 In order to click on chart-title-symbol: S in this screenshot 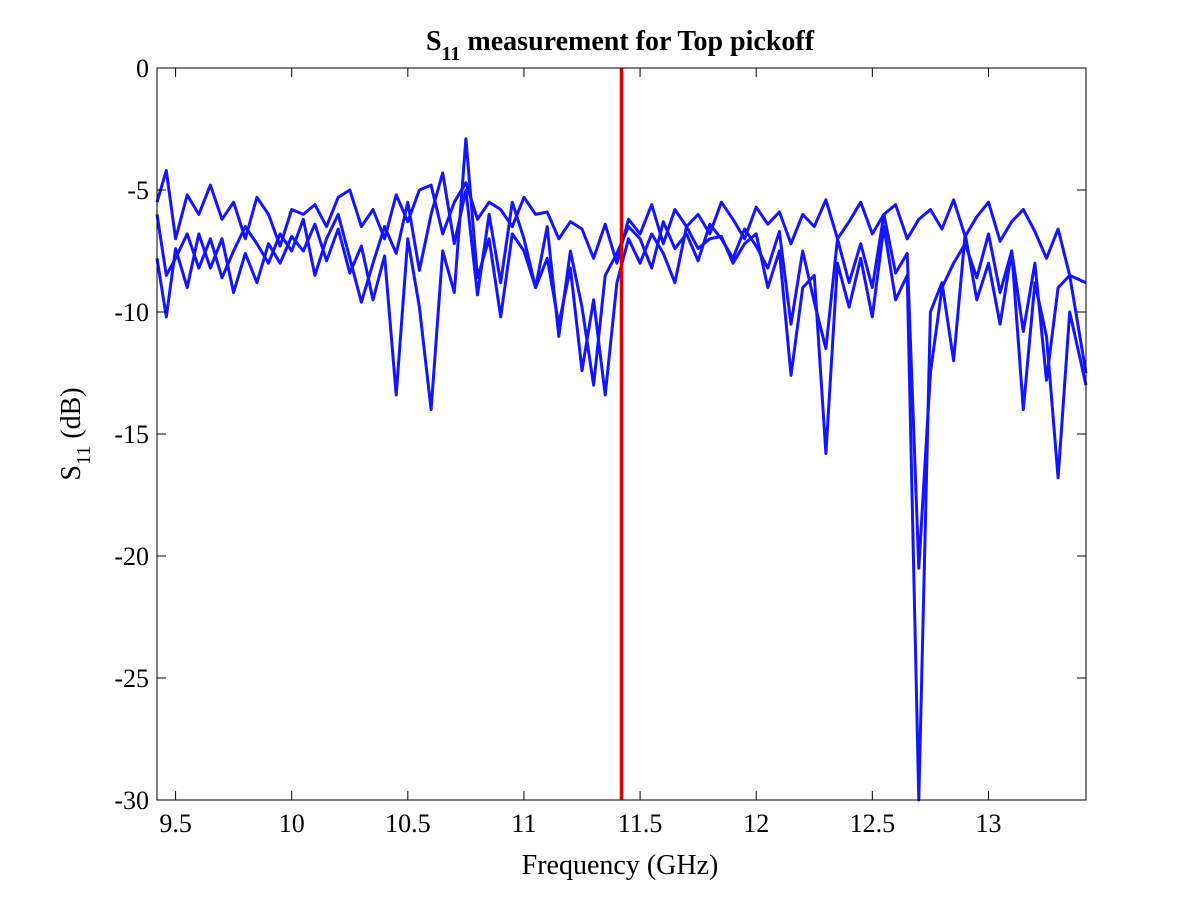, I will do `click(434, 41)`.